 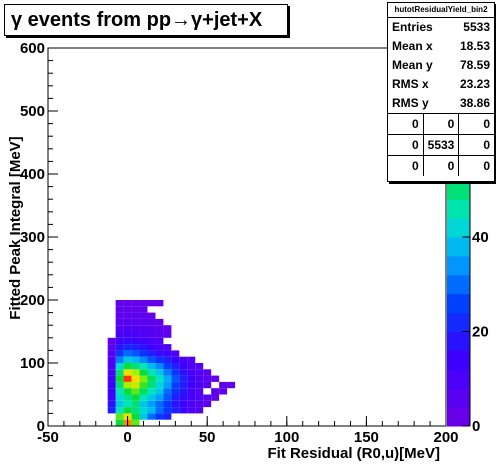 What do you see at coordinates (441, 27) in the screenshot?
I see `stats-row: Entries 5533` at bounding box center [441, 27].